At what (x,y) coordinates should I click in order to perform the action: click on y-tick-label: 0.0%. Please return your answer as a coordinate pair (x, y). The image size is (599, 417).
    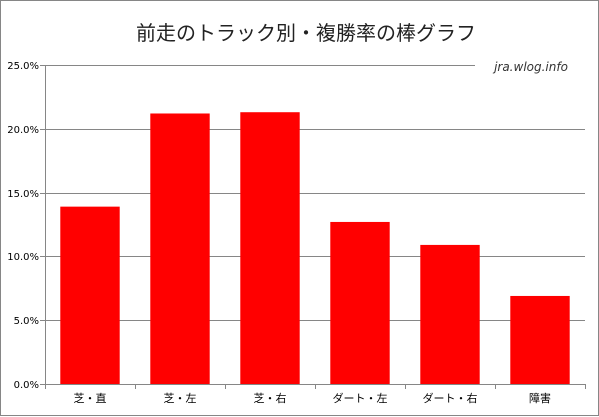
    Looking at the image, I should click on (26, 385).